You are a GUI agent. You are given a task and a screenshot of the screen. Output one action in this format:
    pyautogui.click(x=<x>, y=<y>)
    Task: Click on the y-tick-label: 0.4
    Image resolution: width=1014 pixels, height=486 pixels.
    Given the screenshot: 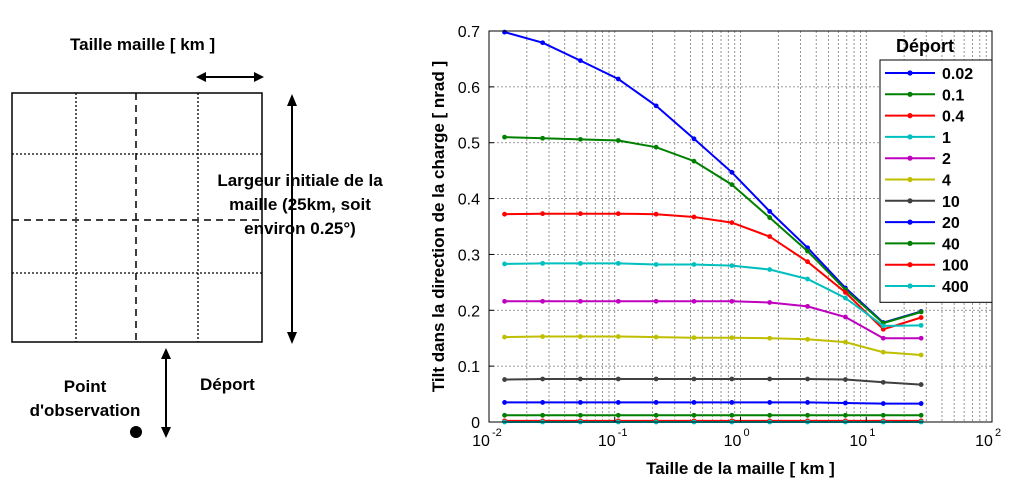 What is the action you would take?
    pyautogui.click(x=469, y=200)
    